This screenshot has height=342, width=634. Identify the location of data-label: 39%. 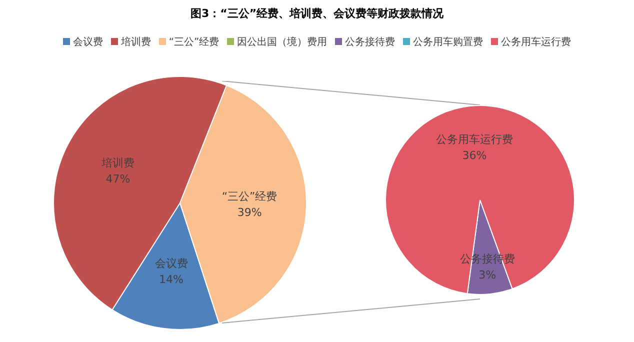
(249, 213).